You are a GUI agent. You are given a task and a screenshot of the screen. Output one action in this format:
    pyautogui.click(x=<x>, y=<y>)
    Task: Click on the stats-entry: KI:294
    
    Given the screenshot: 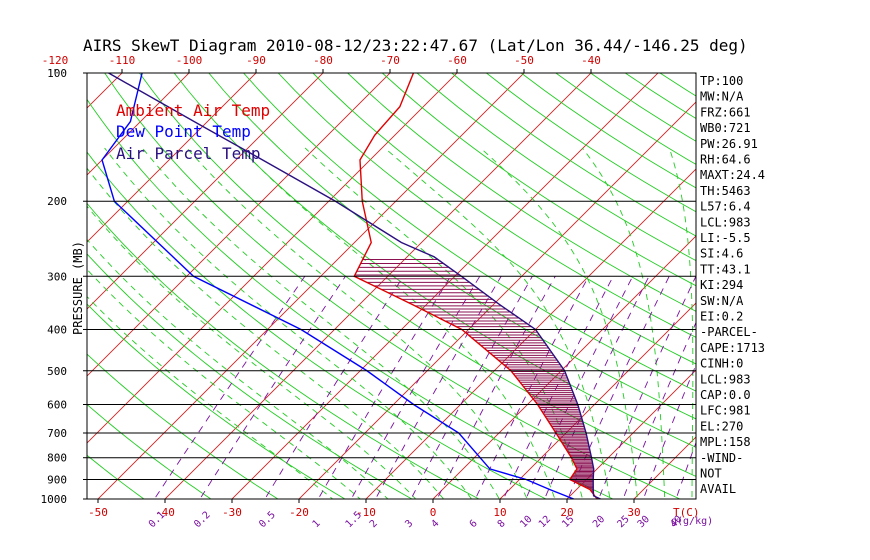 What is the action you would take?
    pyautogui.click(x=721, y=285)
    